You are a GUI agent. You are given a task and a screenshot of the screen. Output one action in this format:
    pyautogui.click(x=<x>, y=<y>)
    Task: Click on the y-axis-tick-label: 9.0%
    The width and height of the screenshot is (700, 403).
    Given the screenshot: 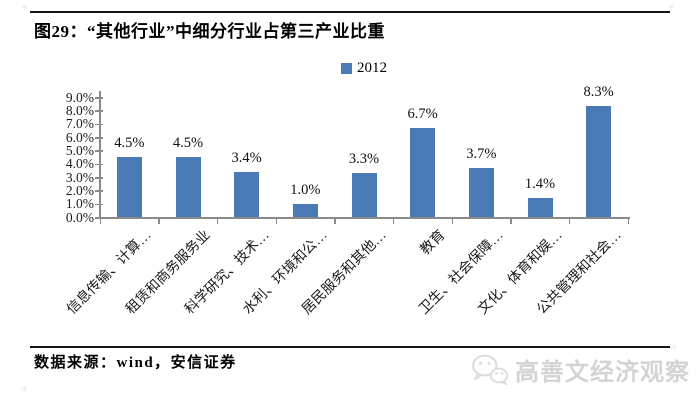 What is the action you would take?
    pyautogui.click(x=79, y=97)
    